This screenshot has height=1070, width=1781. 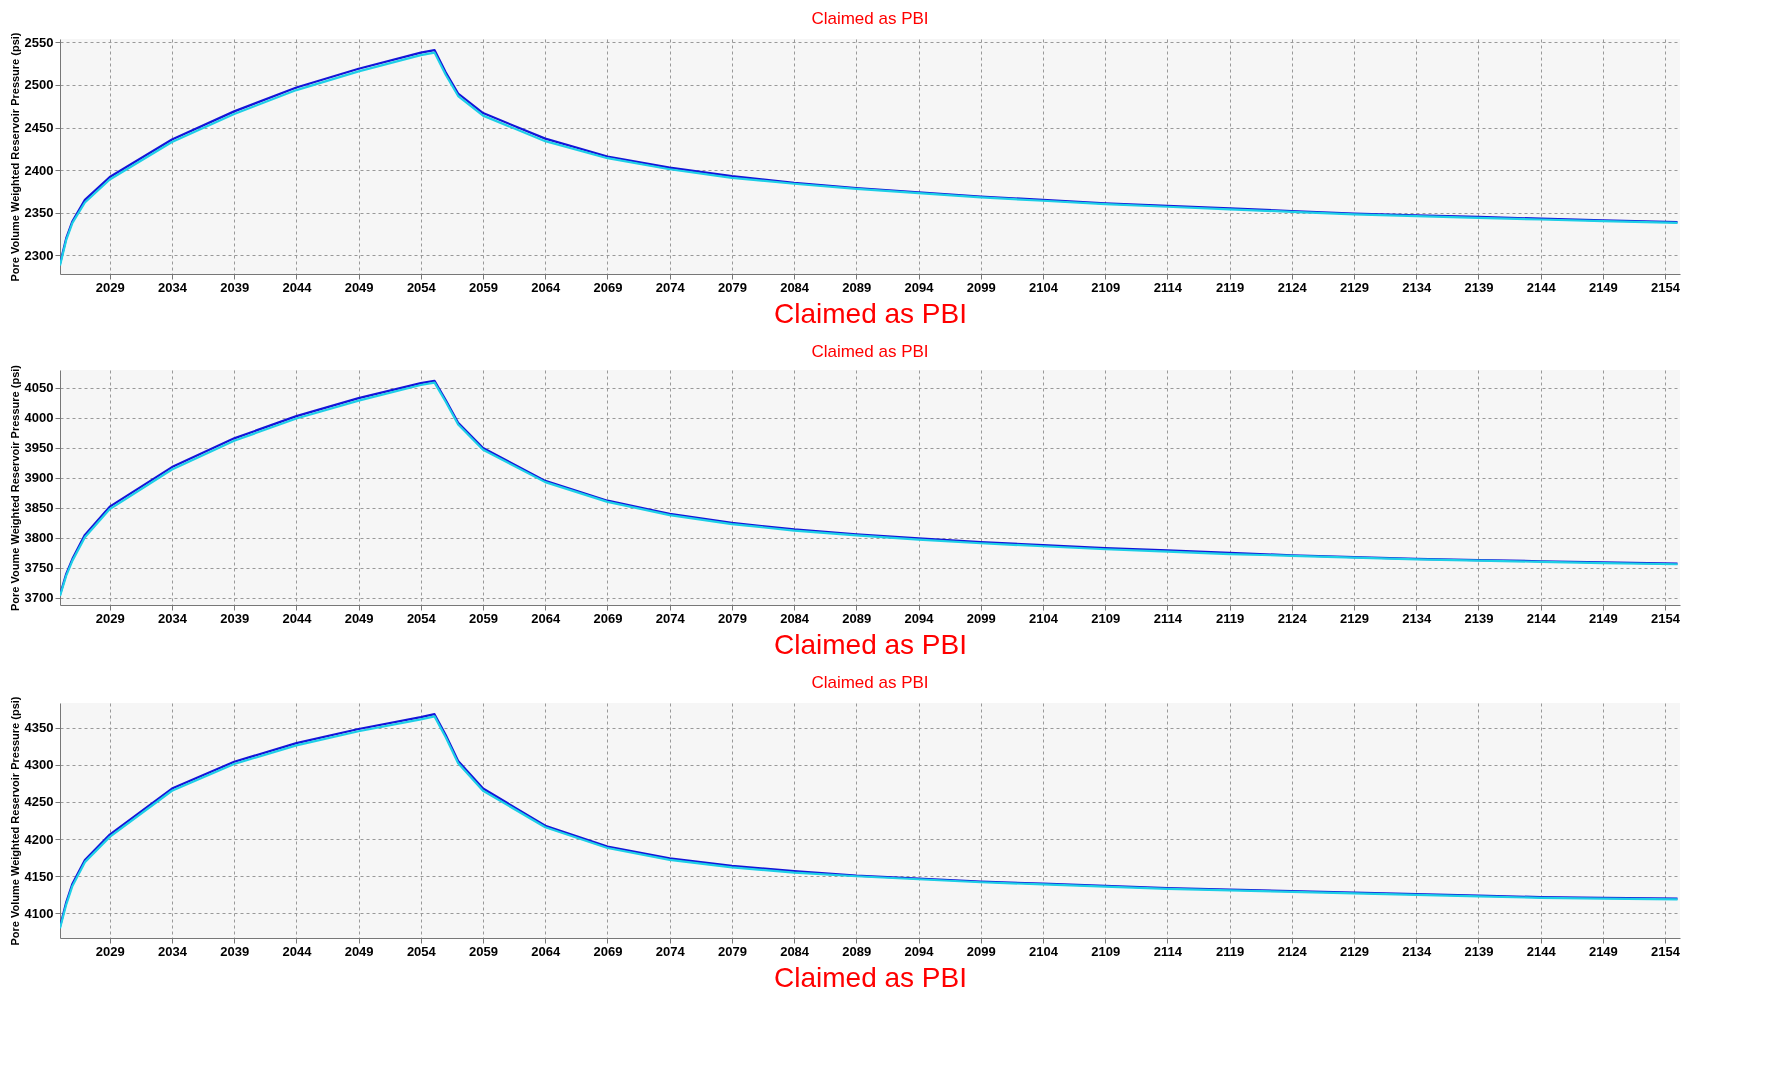 I want to click on y-tick-label: 2500, so click(x=39, y=85).